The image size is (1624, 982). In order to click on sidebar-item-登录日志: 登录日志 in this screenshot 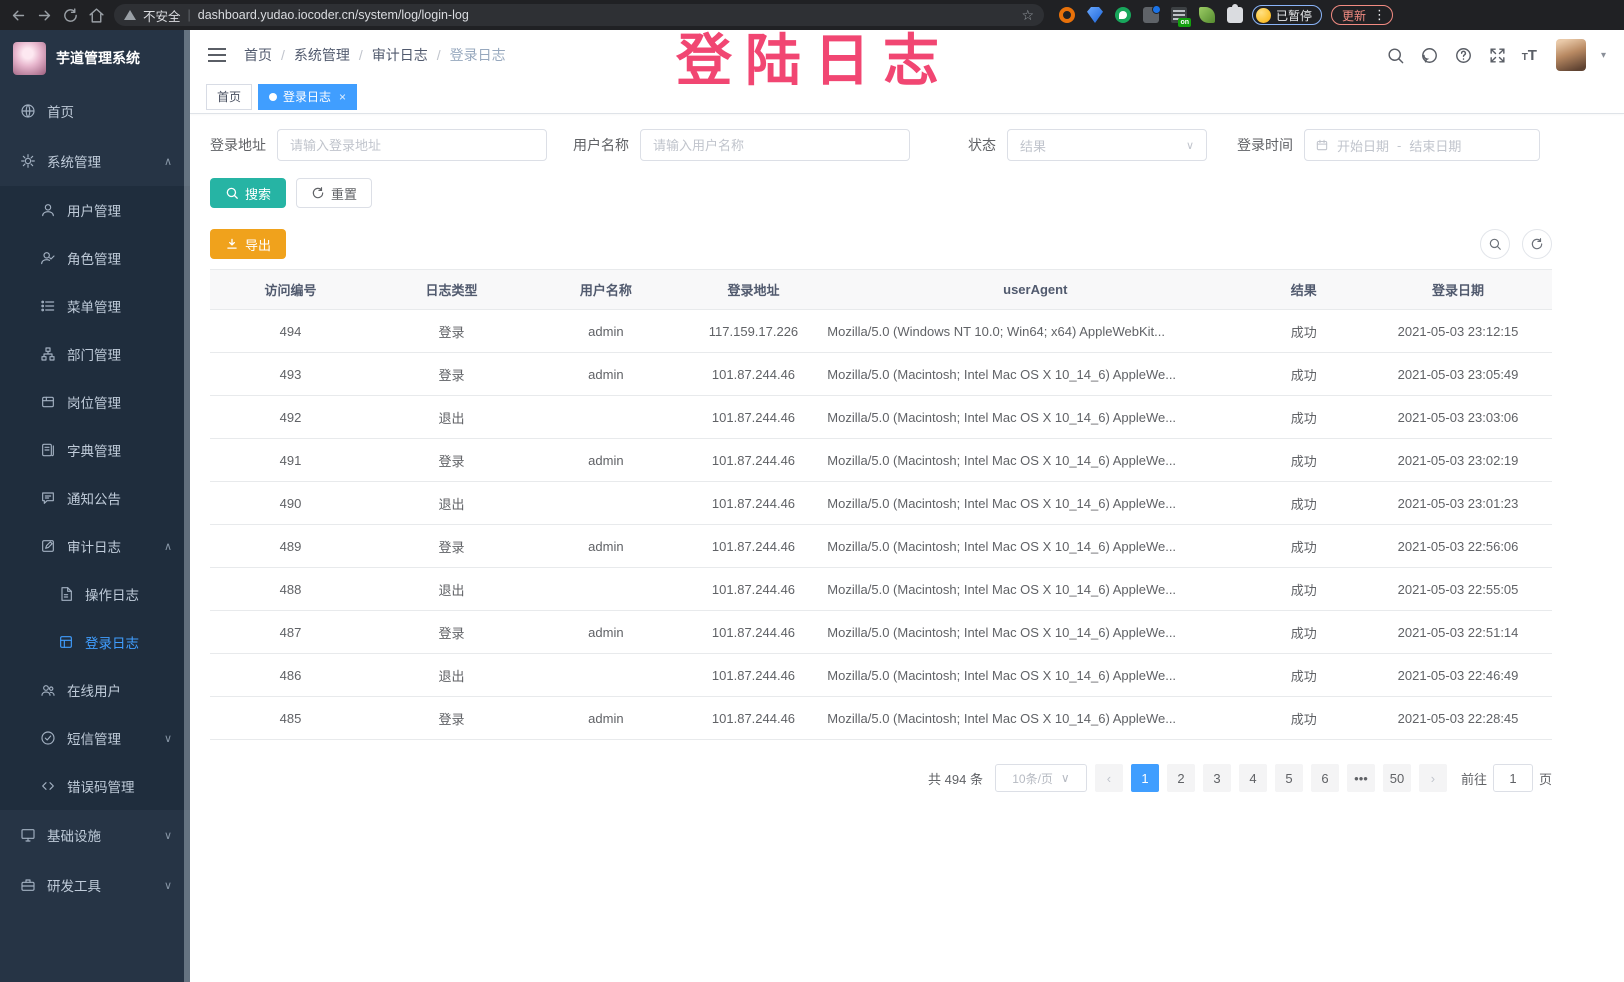, I will do `click(95, 642)`.